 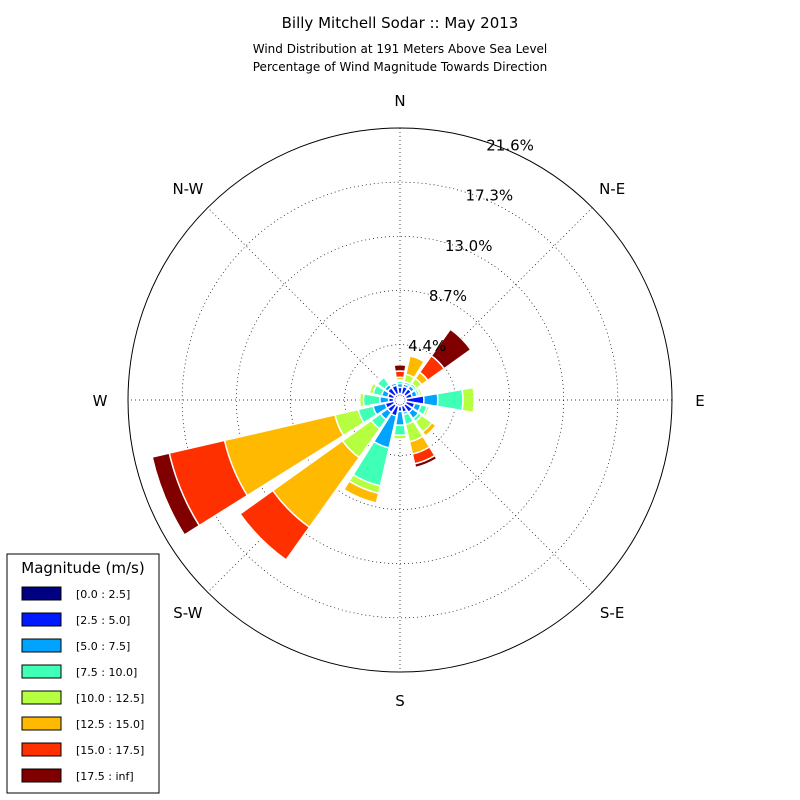 I want to click on direction-label-s: S, so click(x=400, y=701).